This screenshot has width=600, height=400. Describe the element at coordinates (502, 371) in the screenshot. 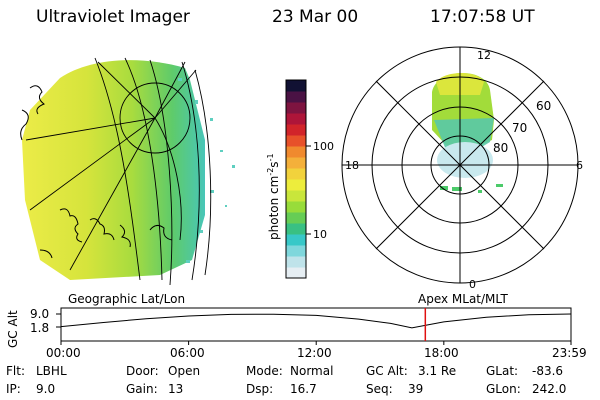

I see `glat-key: GLat:` at that location.